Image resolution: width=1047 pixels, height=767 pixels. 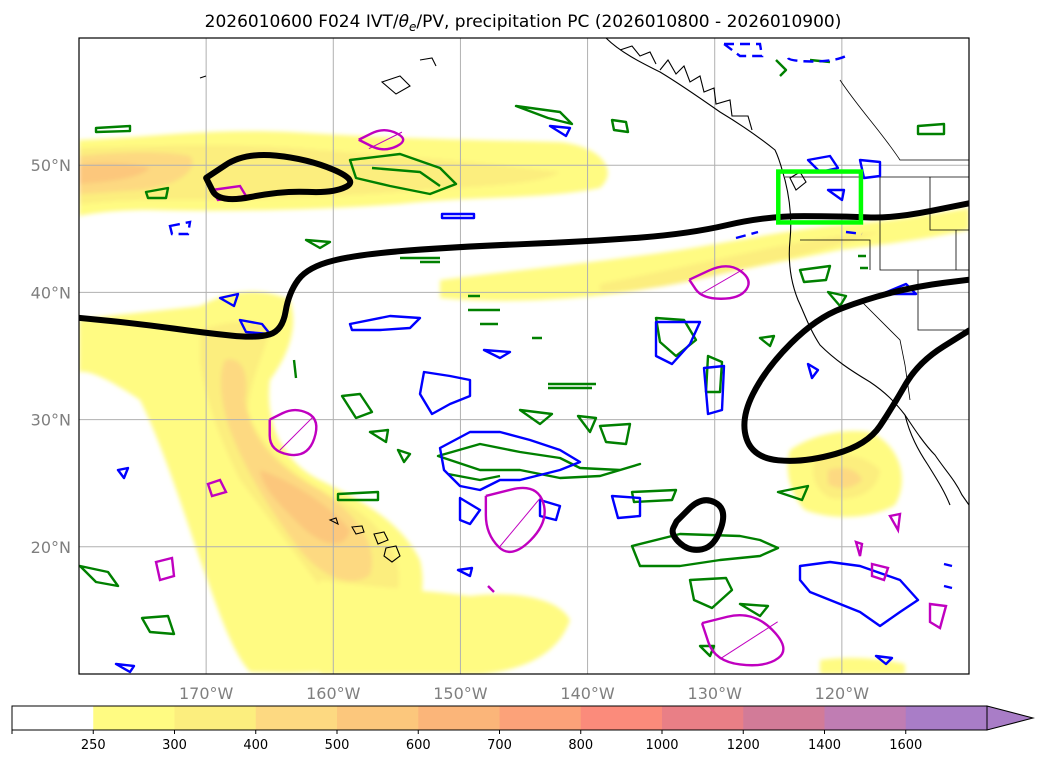 What do you see at coordinates (51, 165) in the screenshot?
I see `y-tick-label: 50°N` at bounding box center [51, 165].